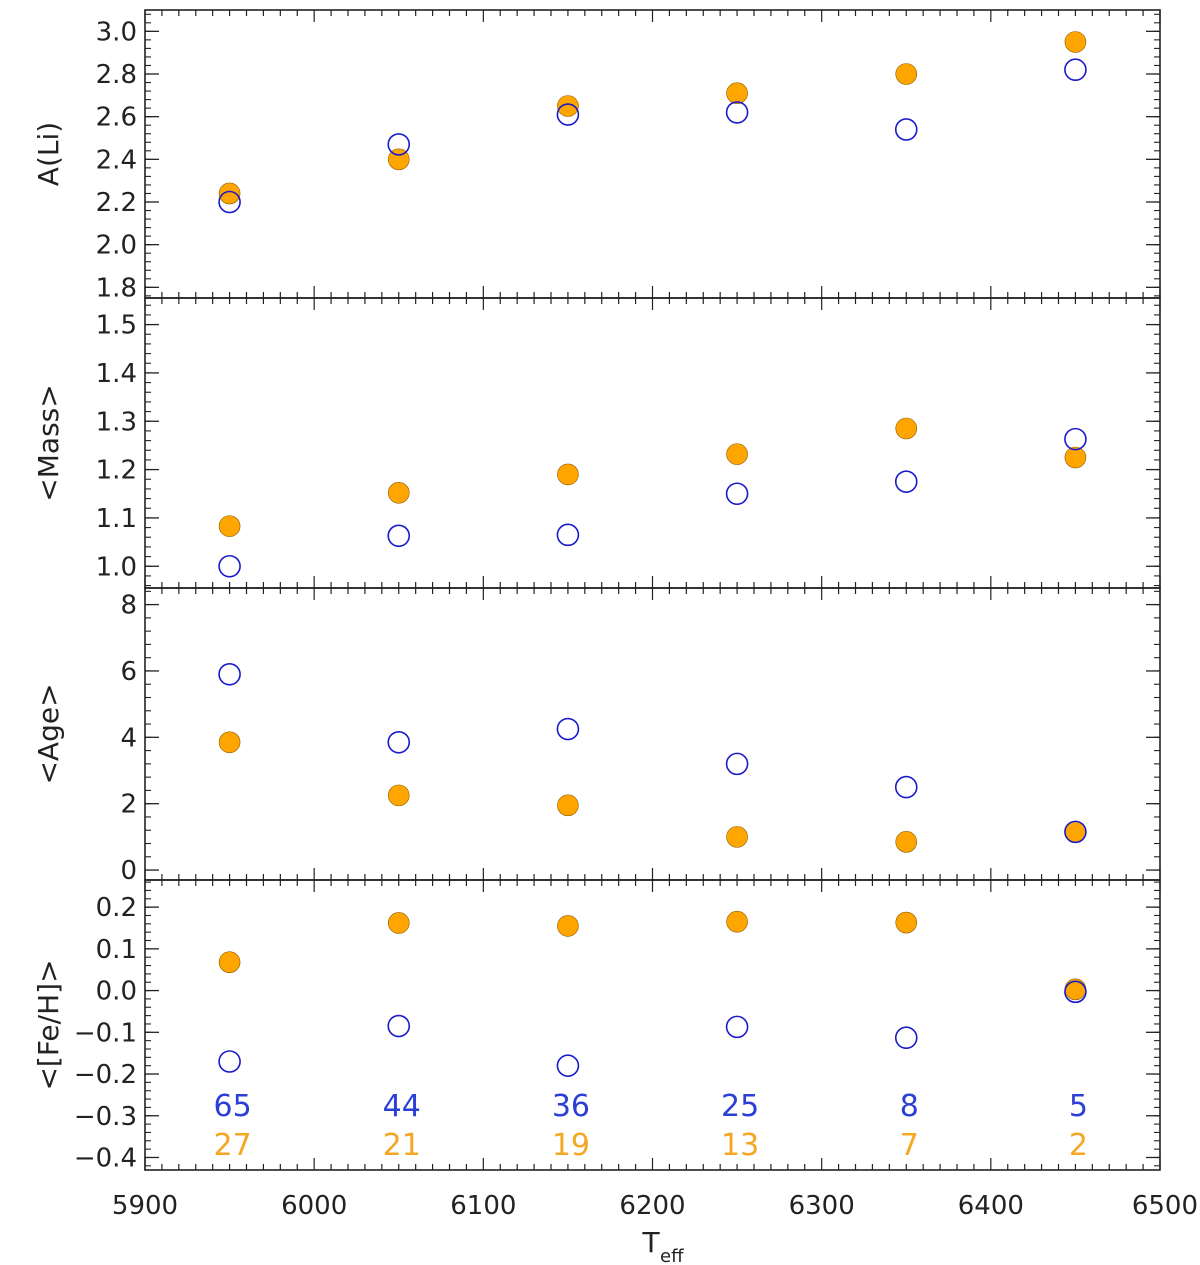 Image resolution: width=1200 pixels, height=1265 pixels. What do you see at coordinates (650, 1242) in the screenshot?
I see `x-axis-label: T` at bounding box center [650, 1242].